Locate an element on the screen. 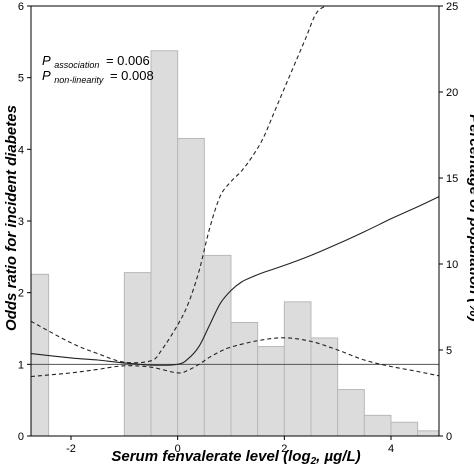 The height and width of the screenshot is (466, 474). p-association-subscript: association is located at coordinates (76, 65).